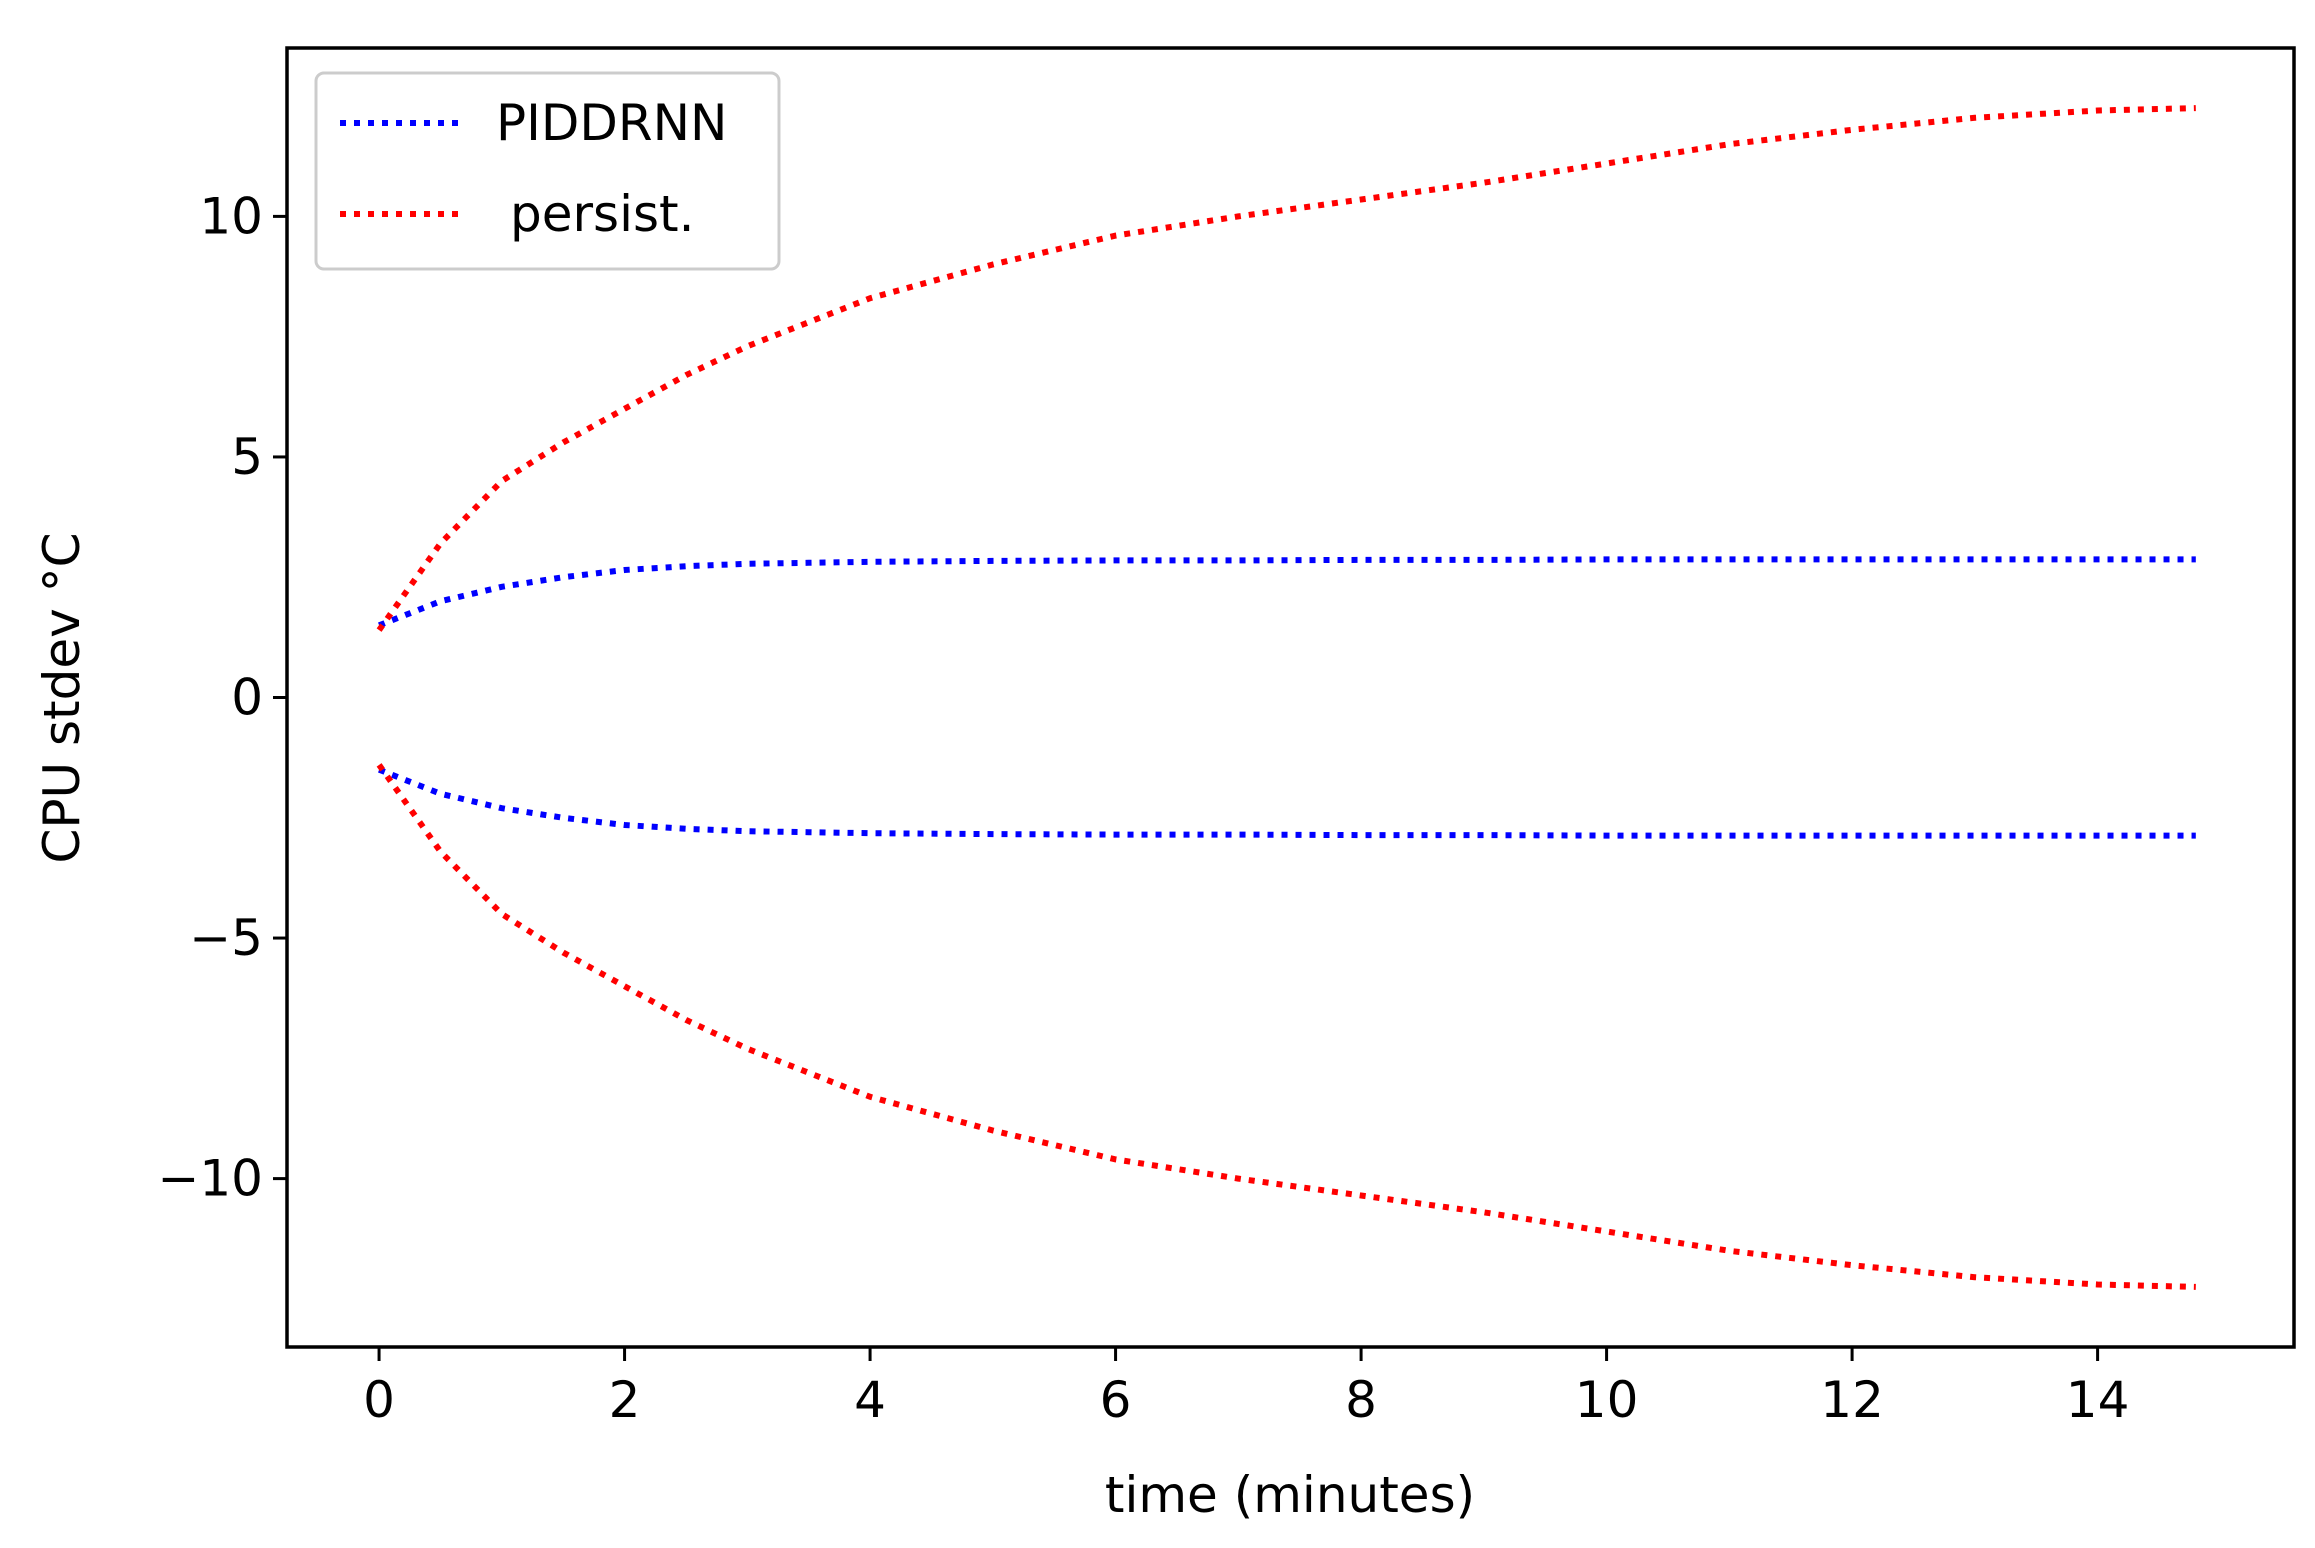  What do you see at coordinates (247, 698) in the screenshot?
I see `y-tick-label: 0` at bounding box center [247, 698].